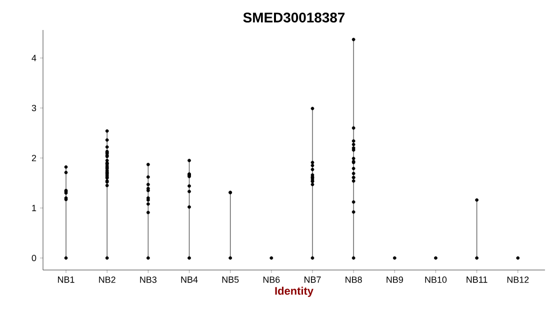 The width and height of the screenshot is (550, 316). What do you see at coordinates (230, 279) in the screenshot?
I see `x-tick-label: NB5` at bounding box center [230, 279].